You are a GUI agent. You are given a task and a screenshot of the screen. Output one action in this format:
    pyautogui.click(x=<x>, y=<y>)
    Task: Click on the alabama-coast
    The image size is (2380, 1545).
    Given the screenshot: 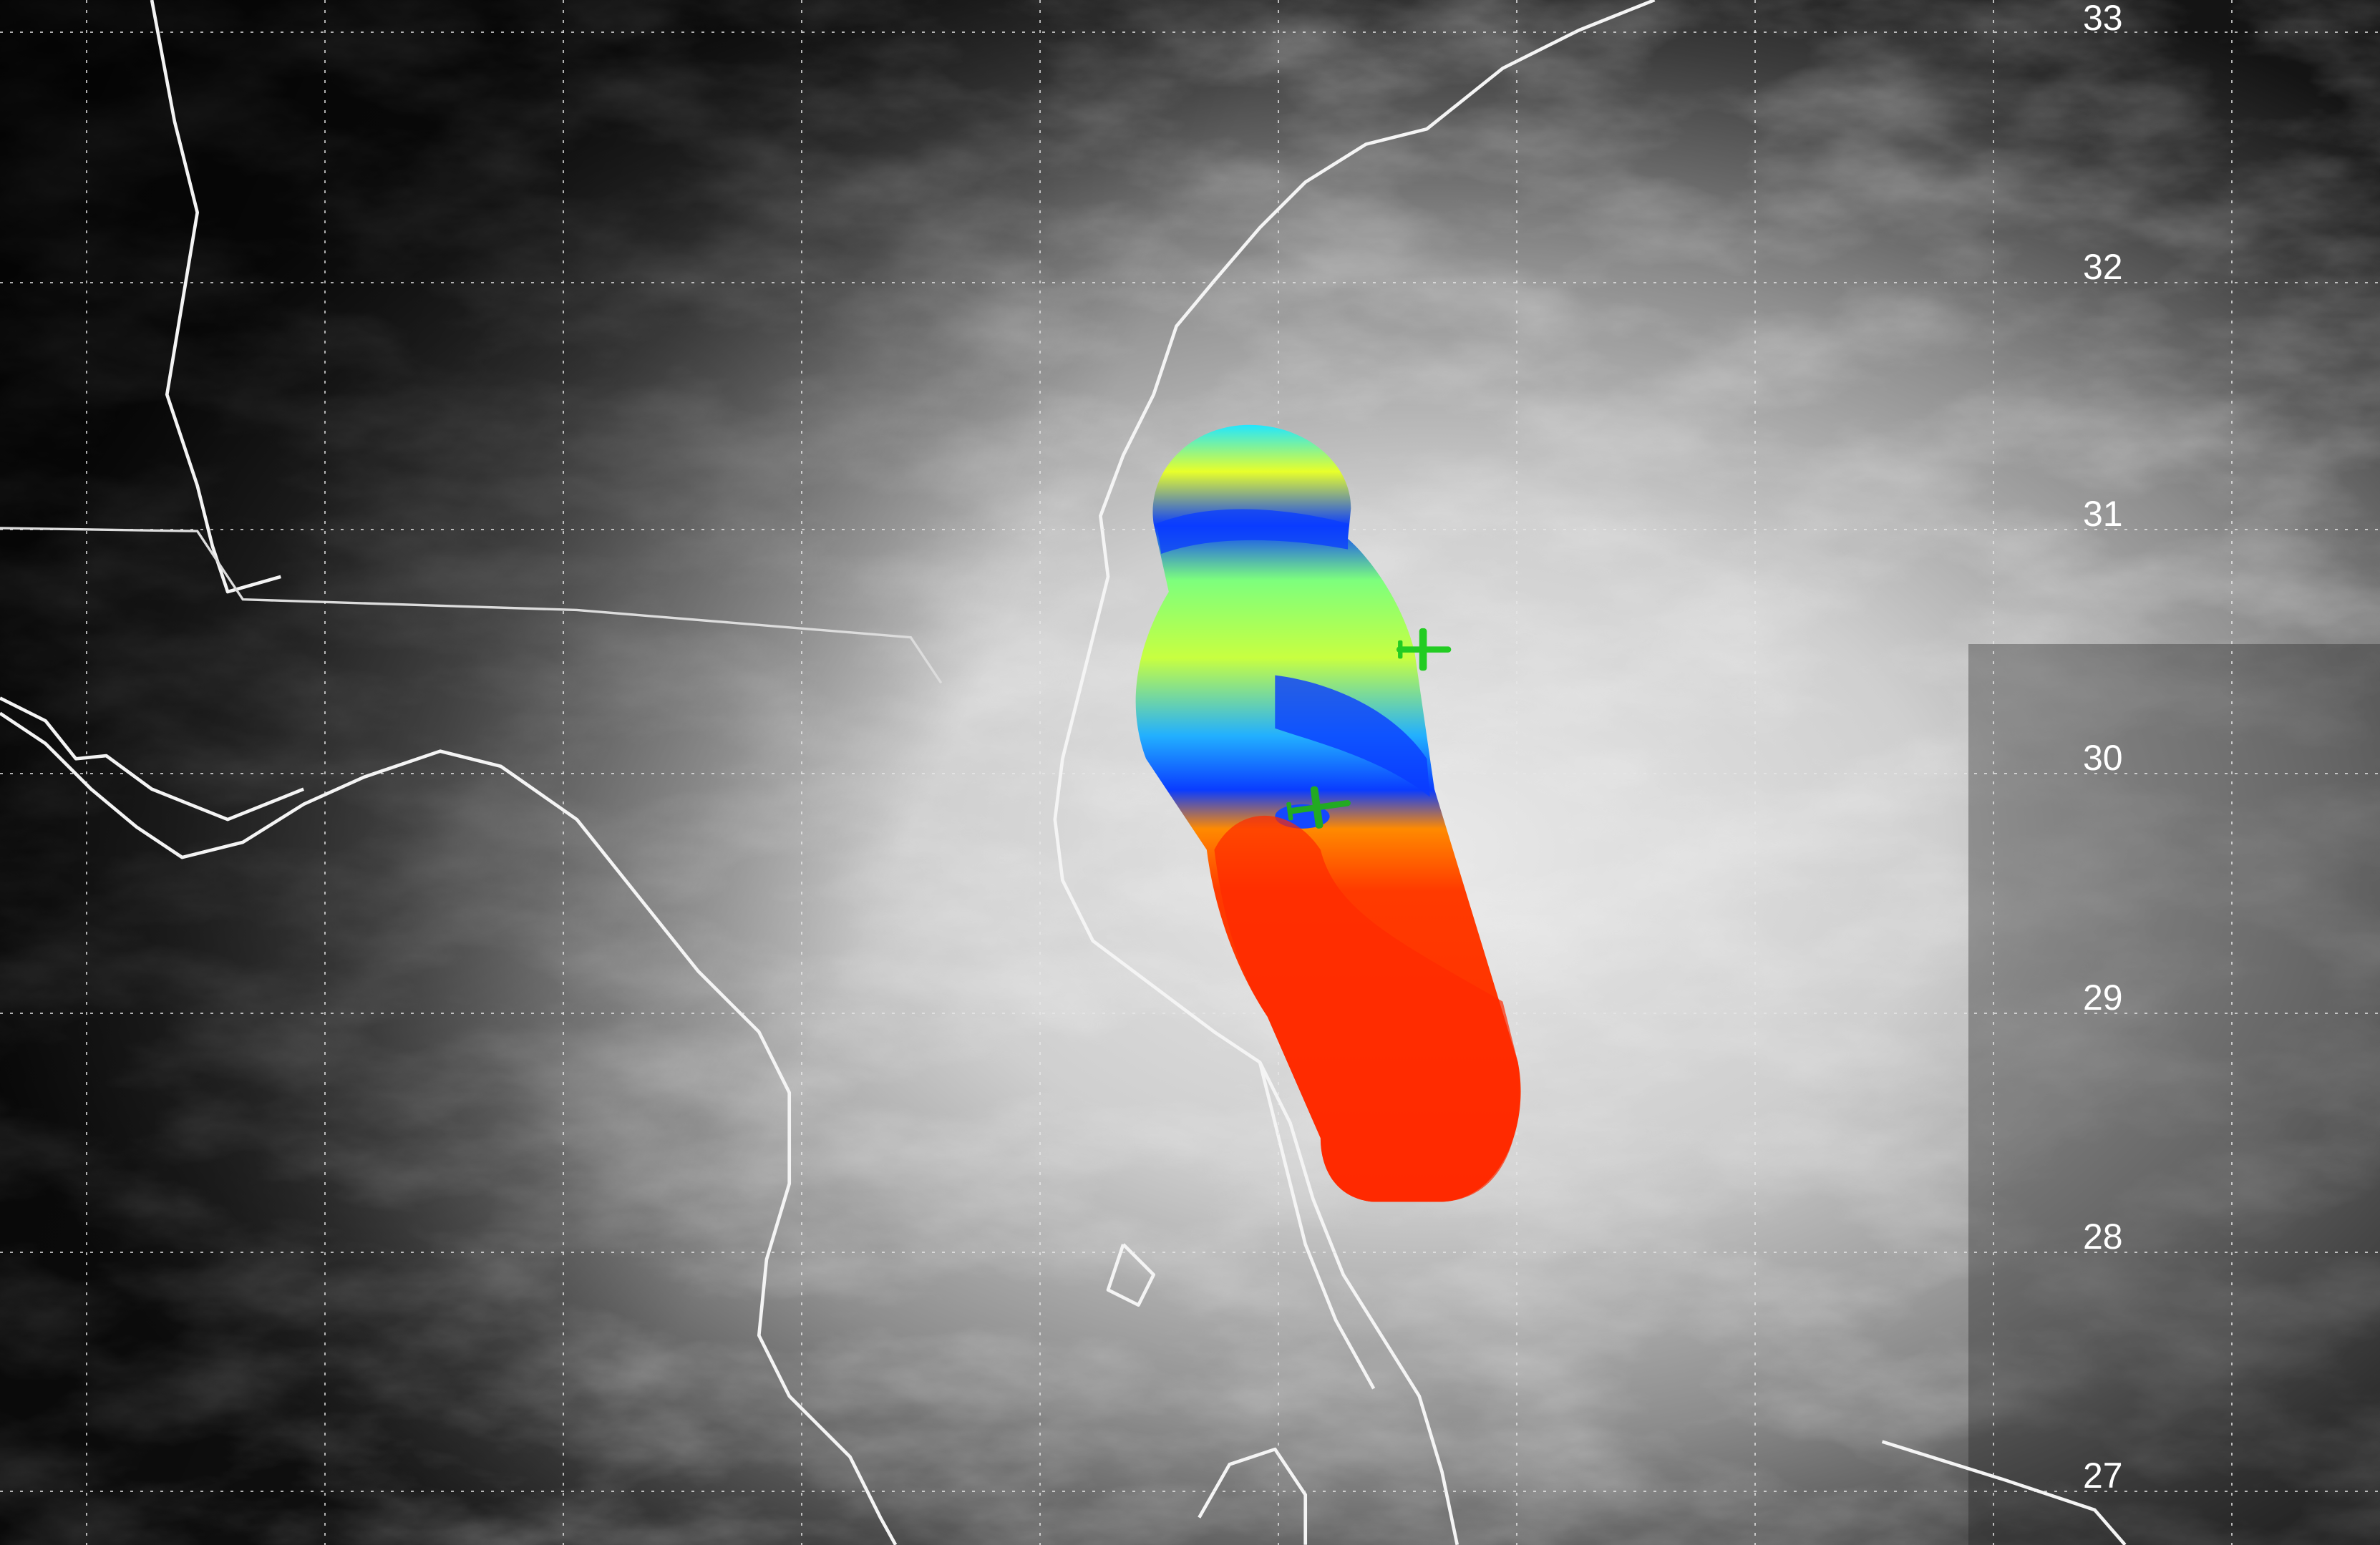 What is the action you would take?
    pyautogui.click(x=215, y=297)
    